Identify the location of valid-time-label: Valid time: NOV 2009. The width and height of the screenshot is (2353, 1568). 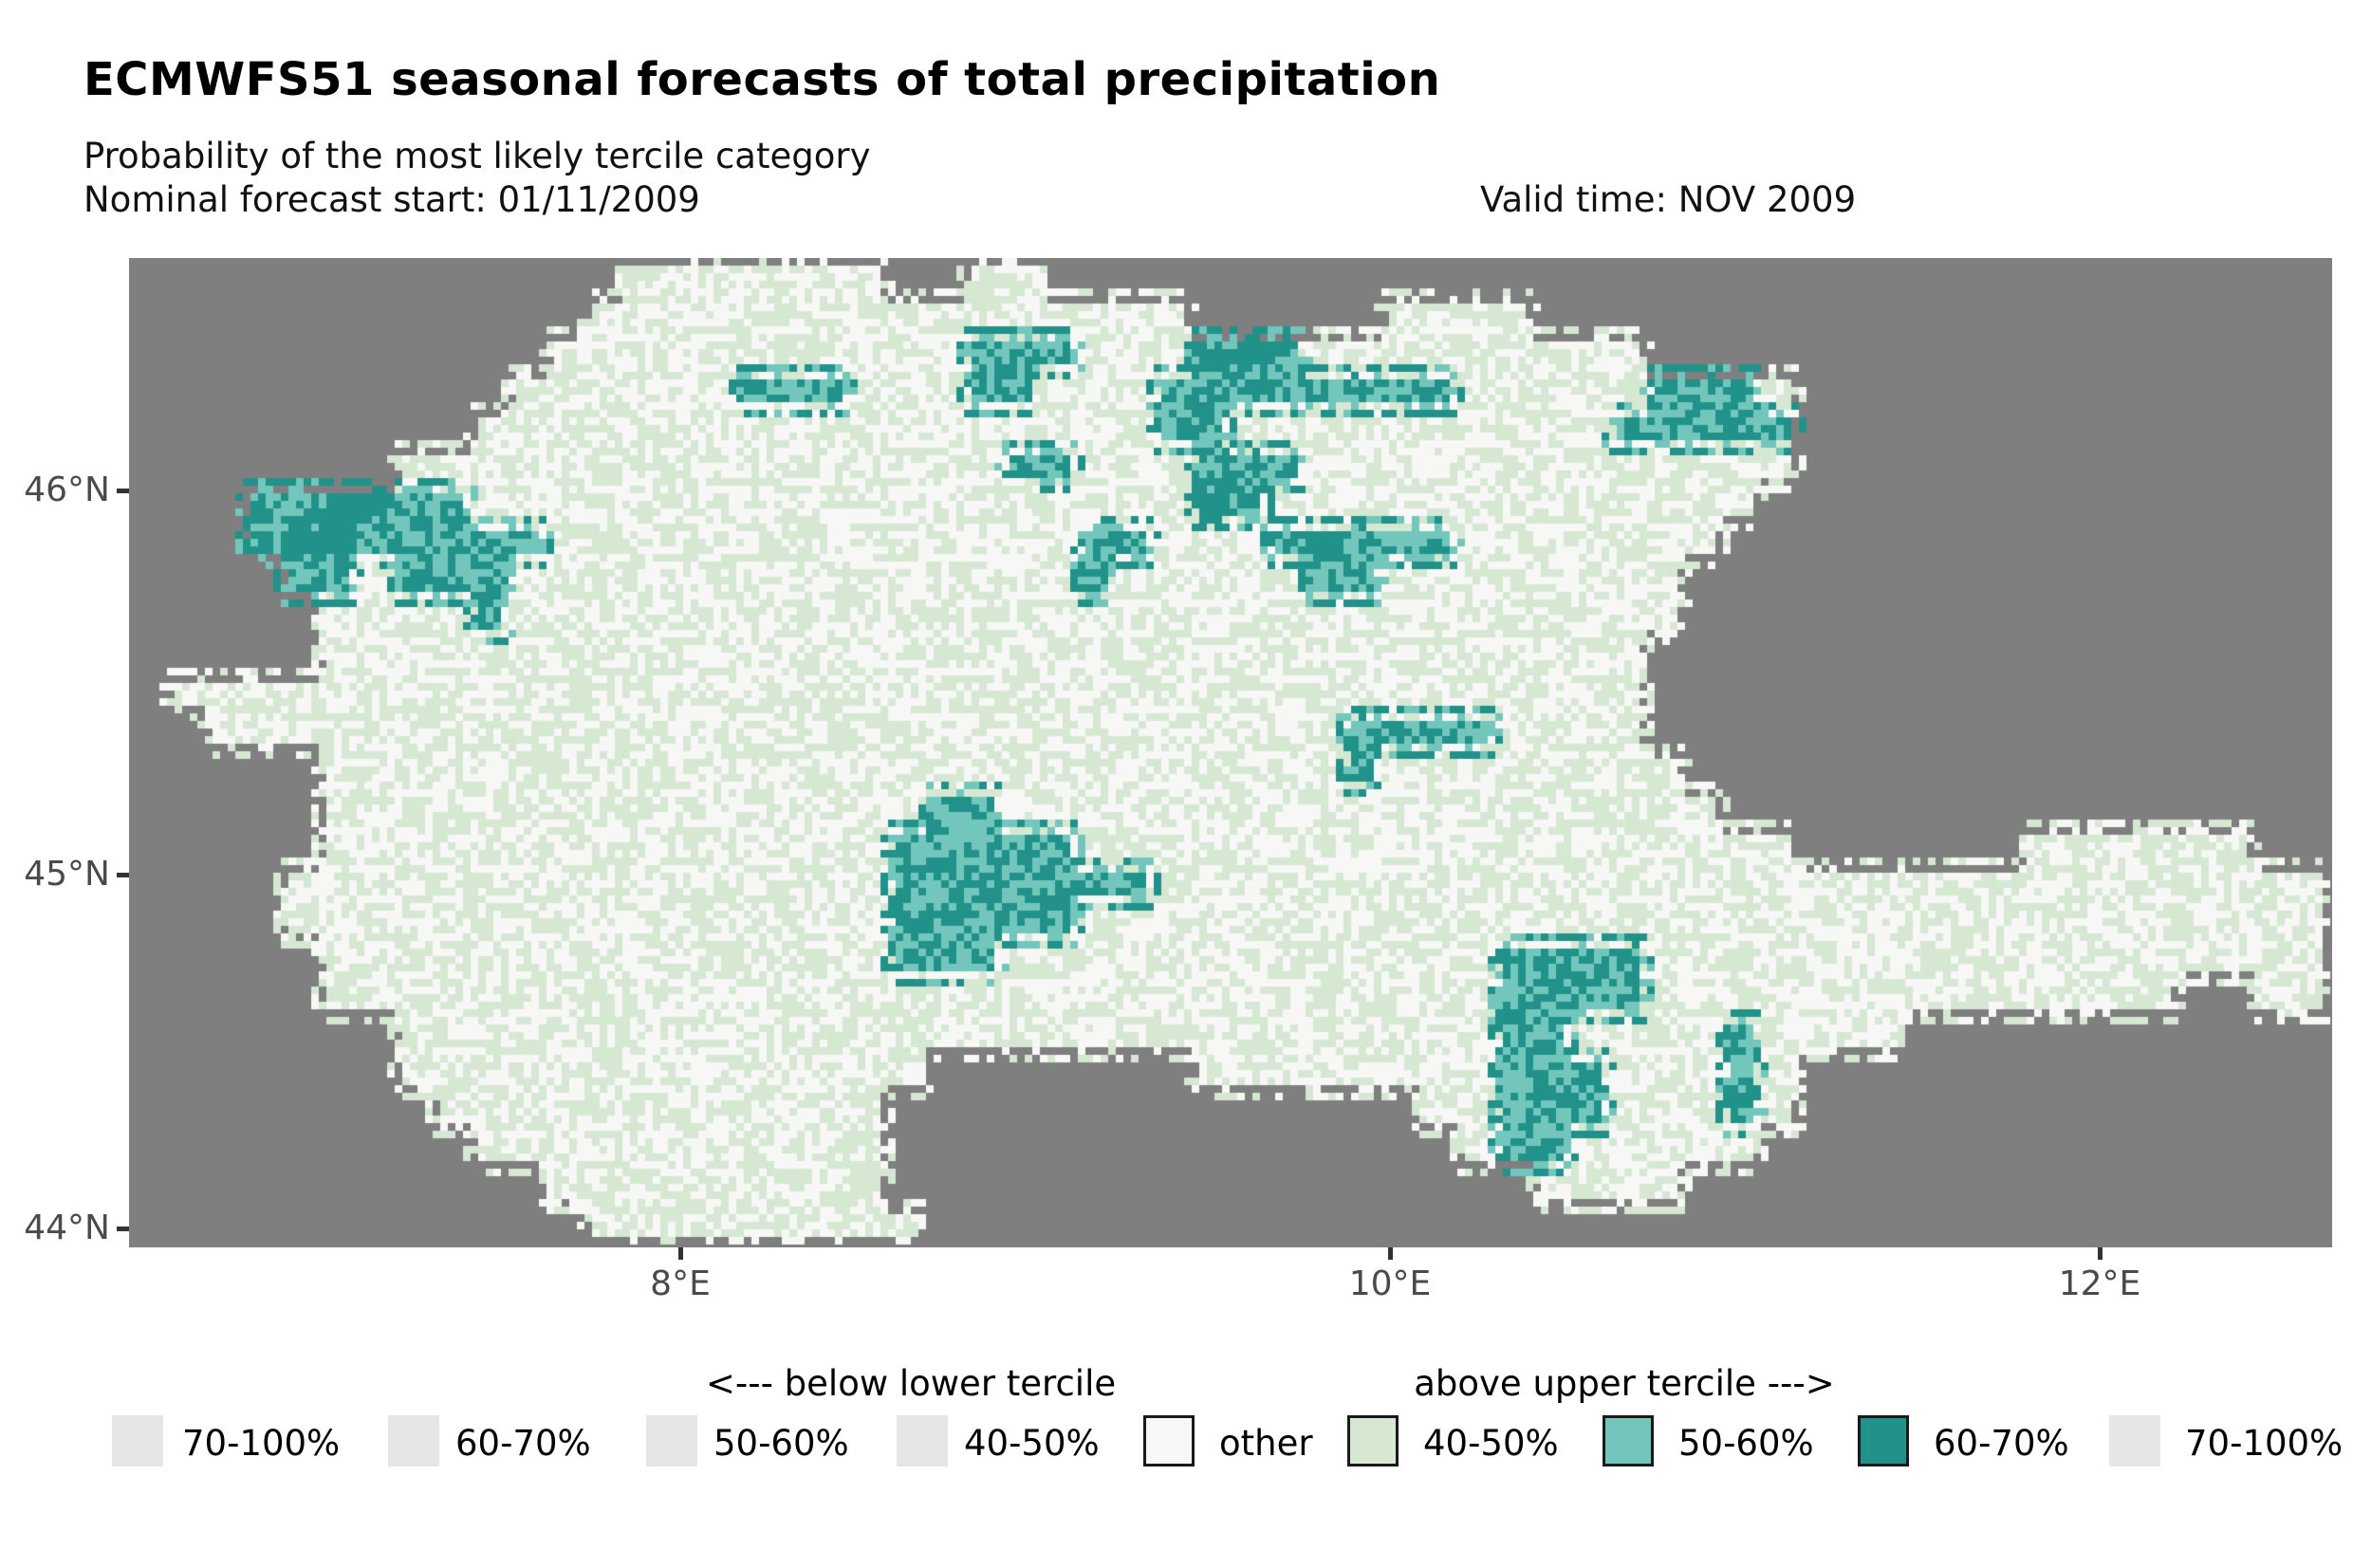
(1668, 200).